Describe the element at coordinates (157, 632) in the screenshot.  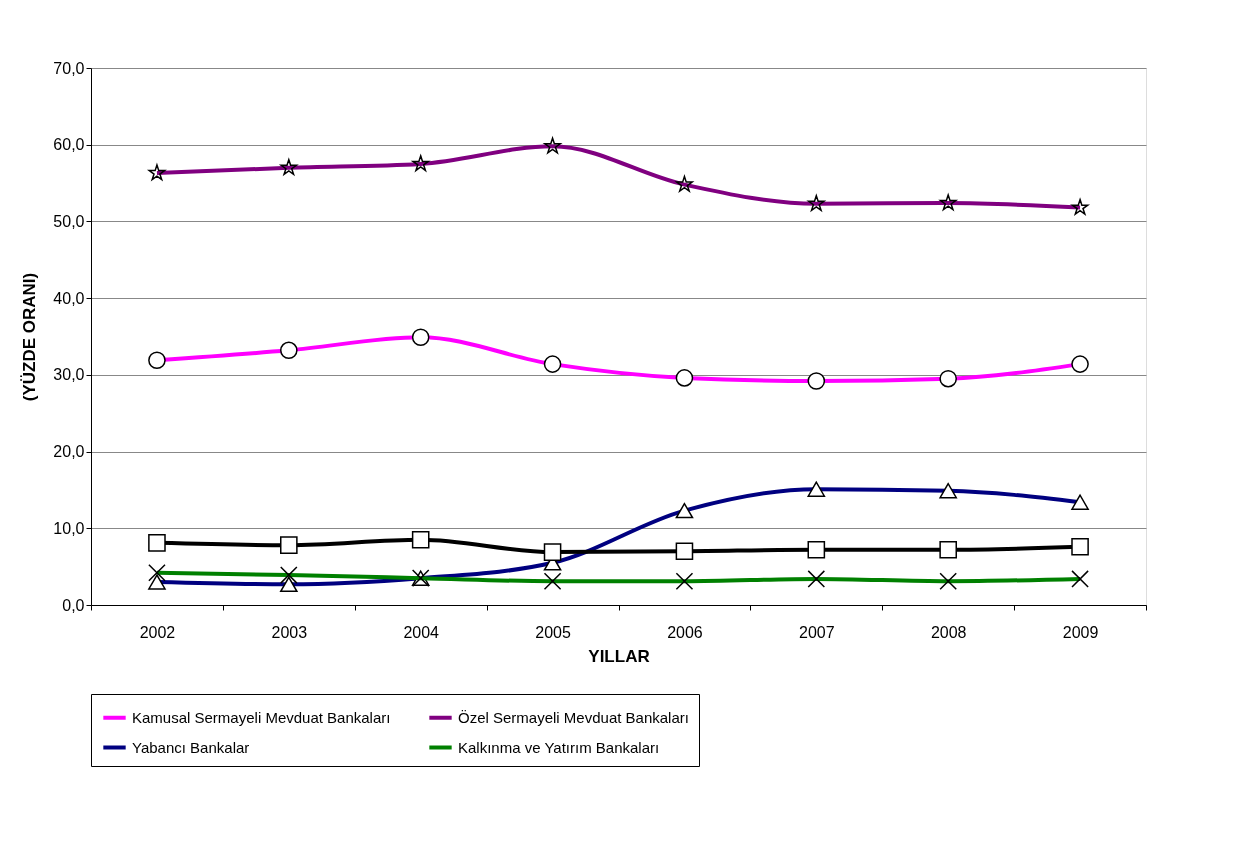
I see `x-tick-label: 2002` at that location.